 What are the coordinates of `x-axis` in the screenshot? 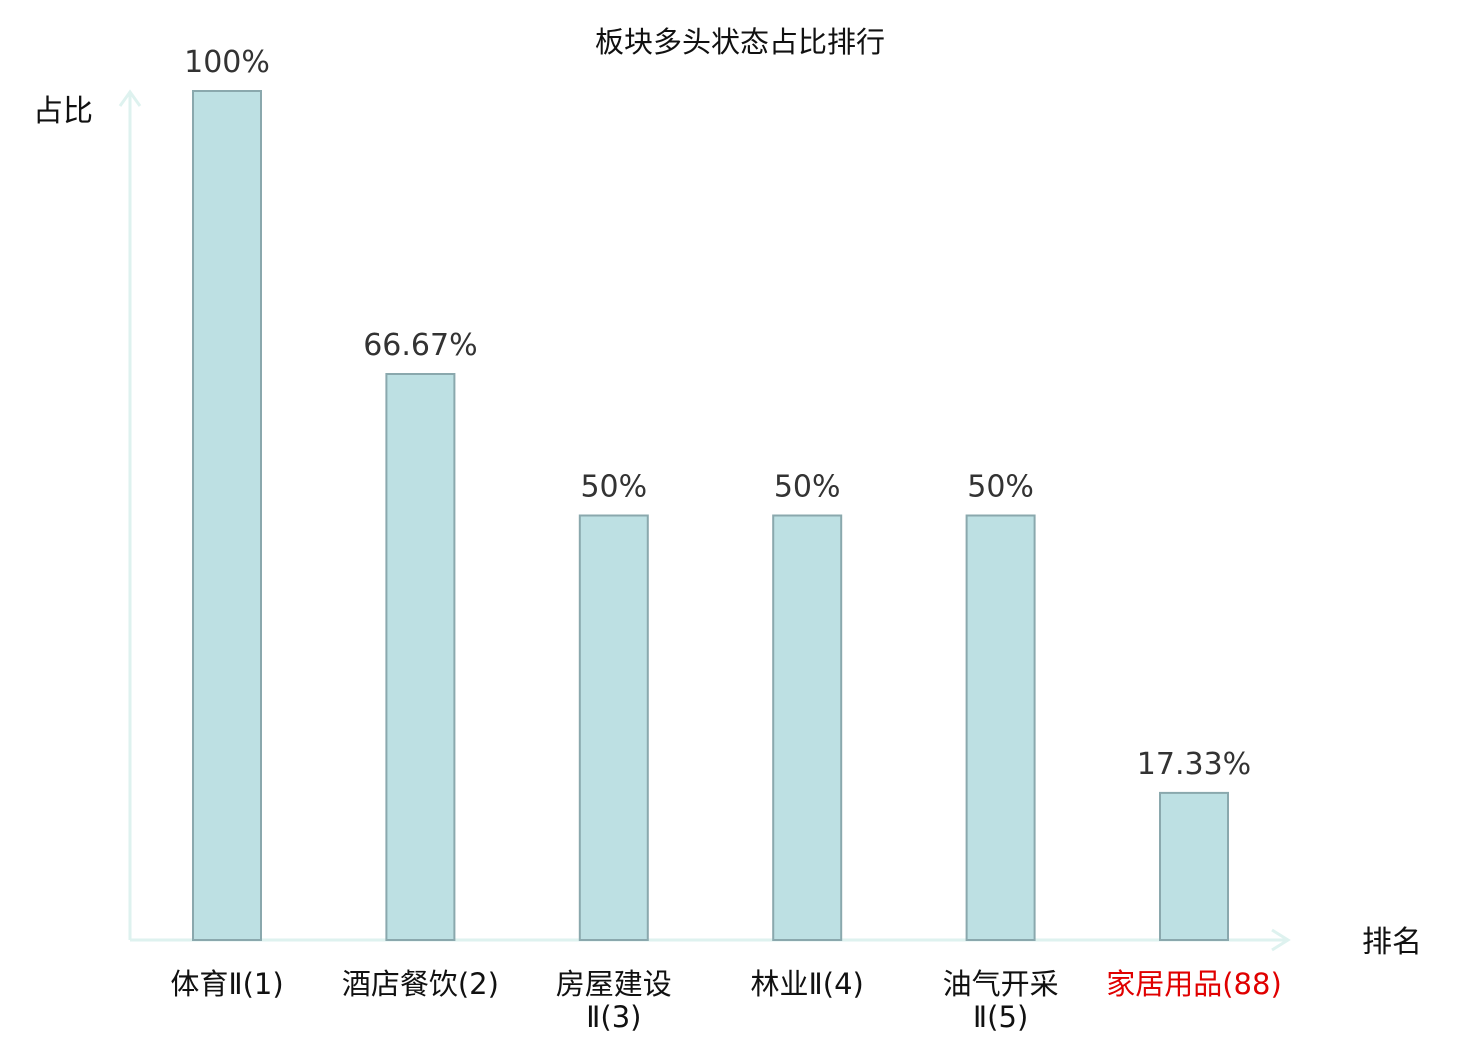 It's located at (710, 940).